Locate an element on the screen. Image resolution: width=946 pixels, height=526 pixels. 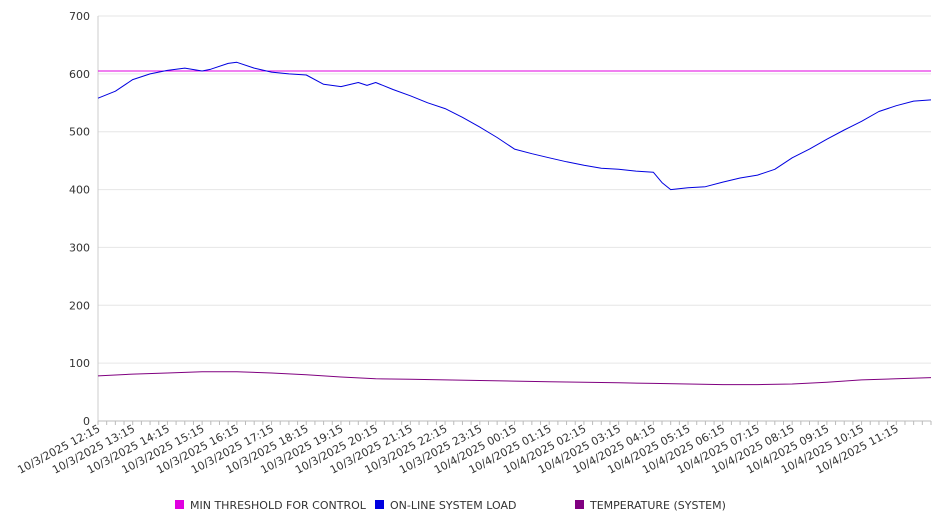
y-tick-label-0: 0 is located at coordinates (86, 421).